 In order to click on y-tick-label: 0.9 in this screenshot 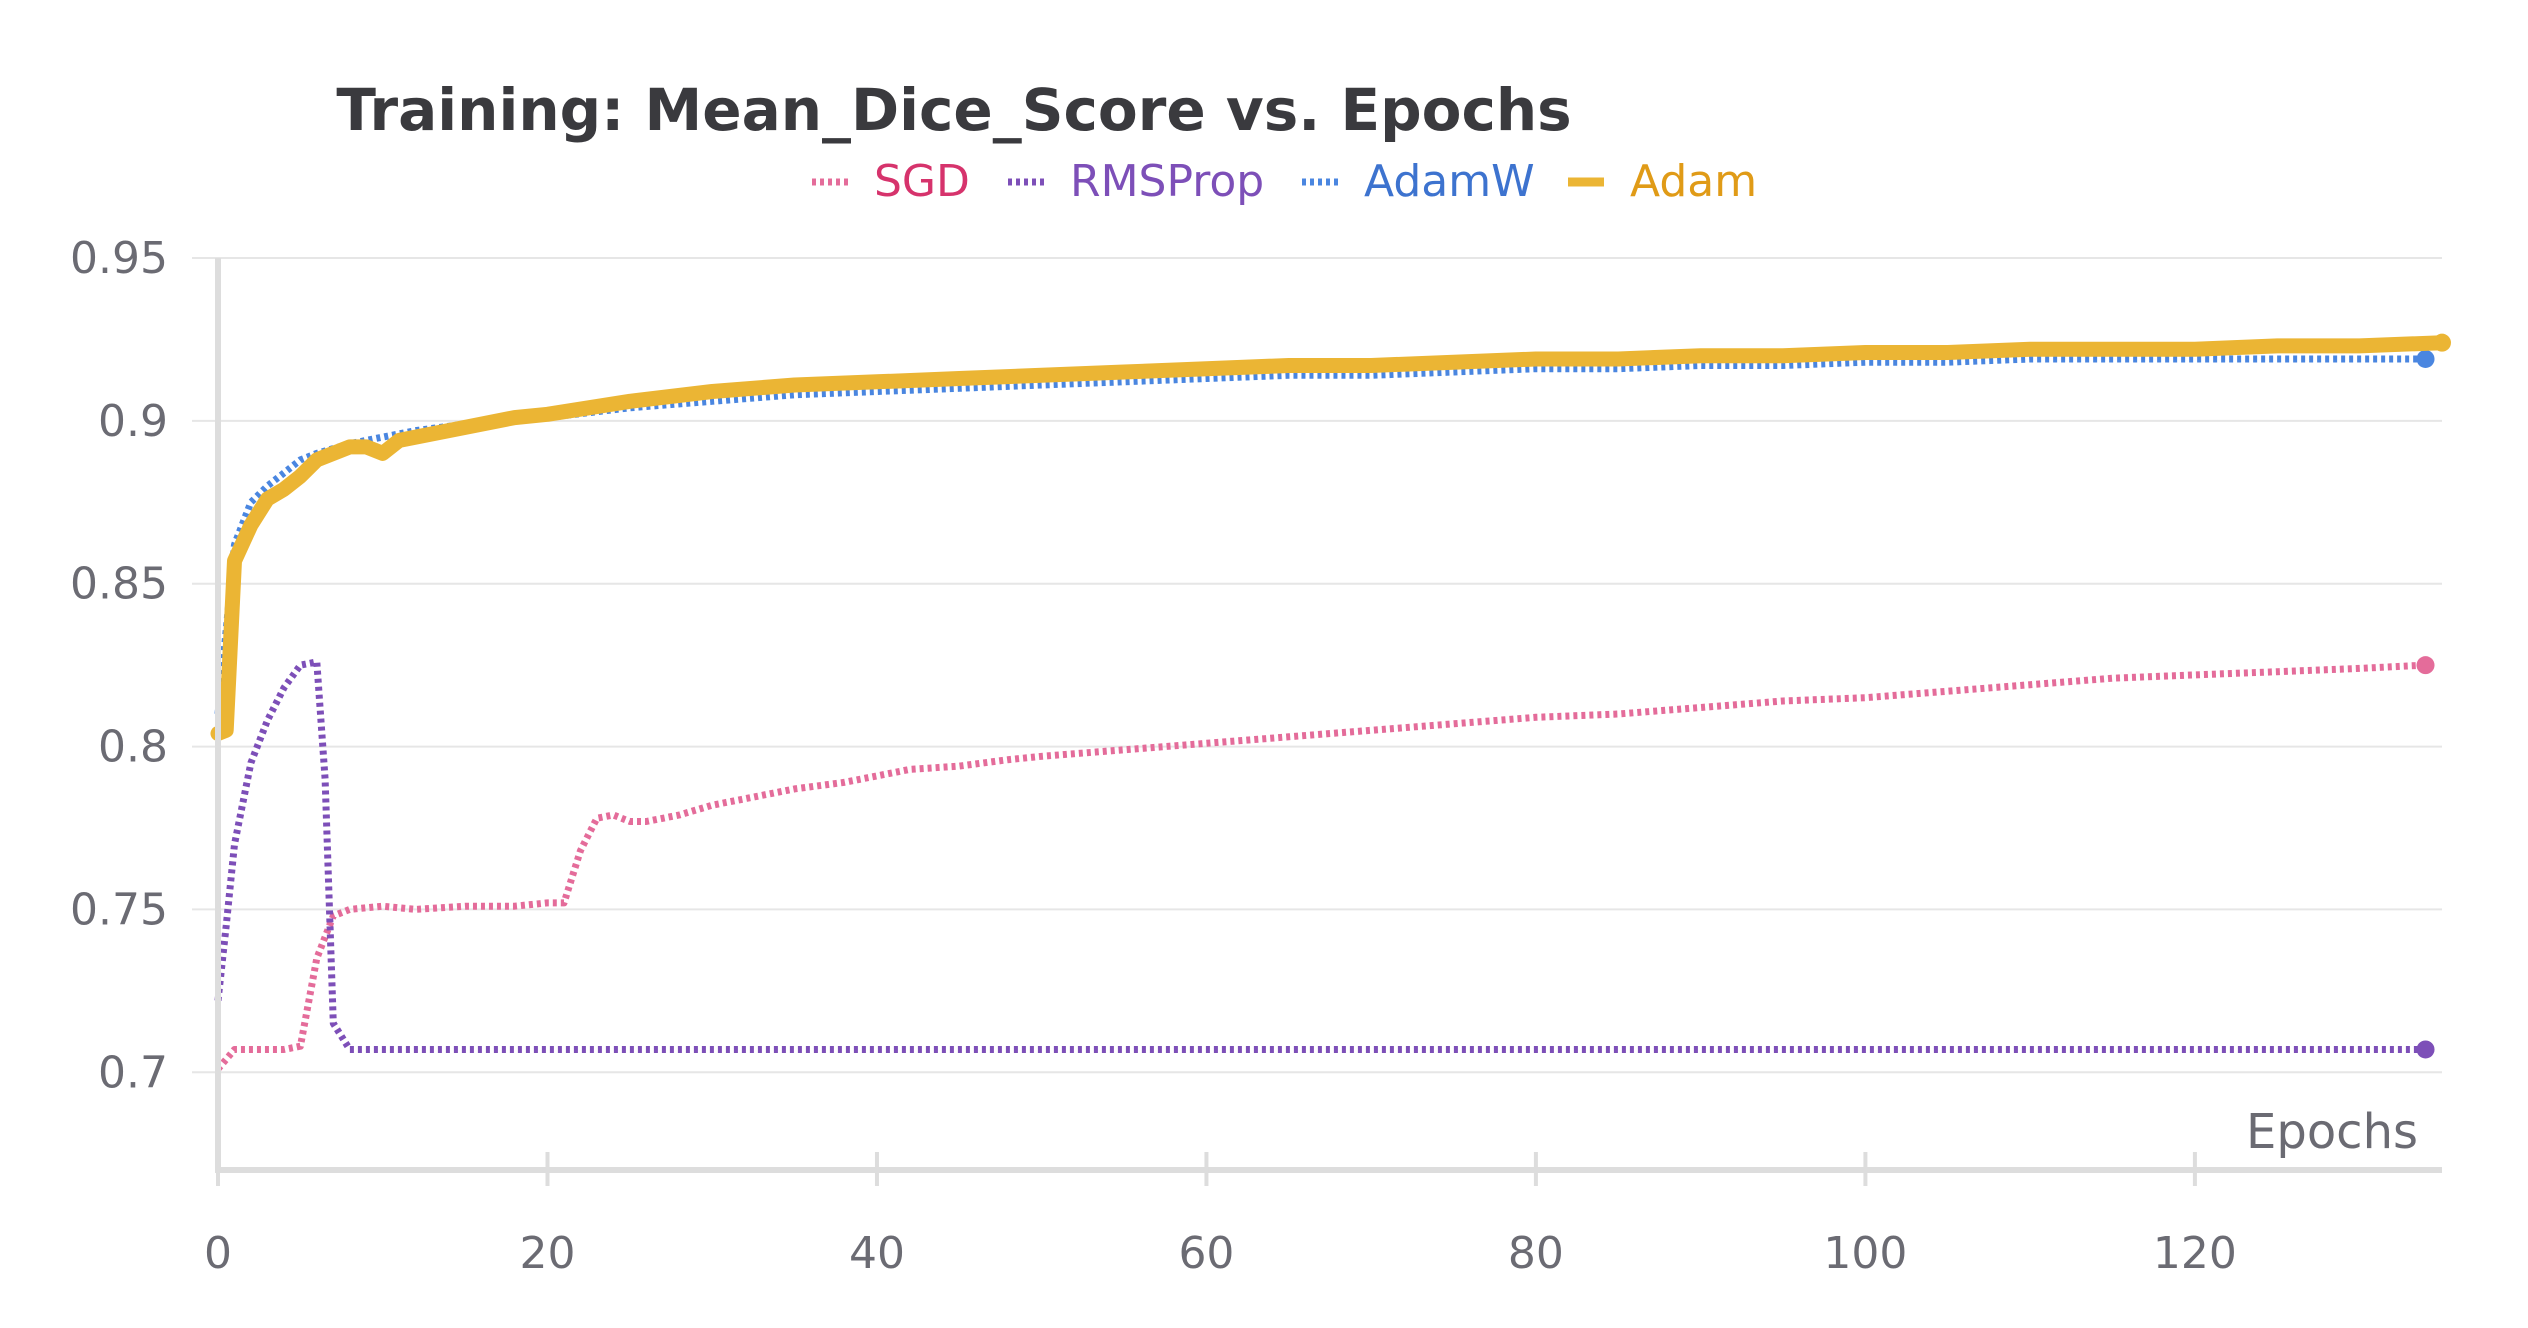, I will do `click(133, 421)`.